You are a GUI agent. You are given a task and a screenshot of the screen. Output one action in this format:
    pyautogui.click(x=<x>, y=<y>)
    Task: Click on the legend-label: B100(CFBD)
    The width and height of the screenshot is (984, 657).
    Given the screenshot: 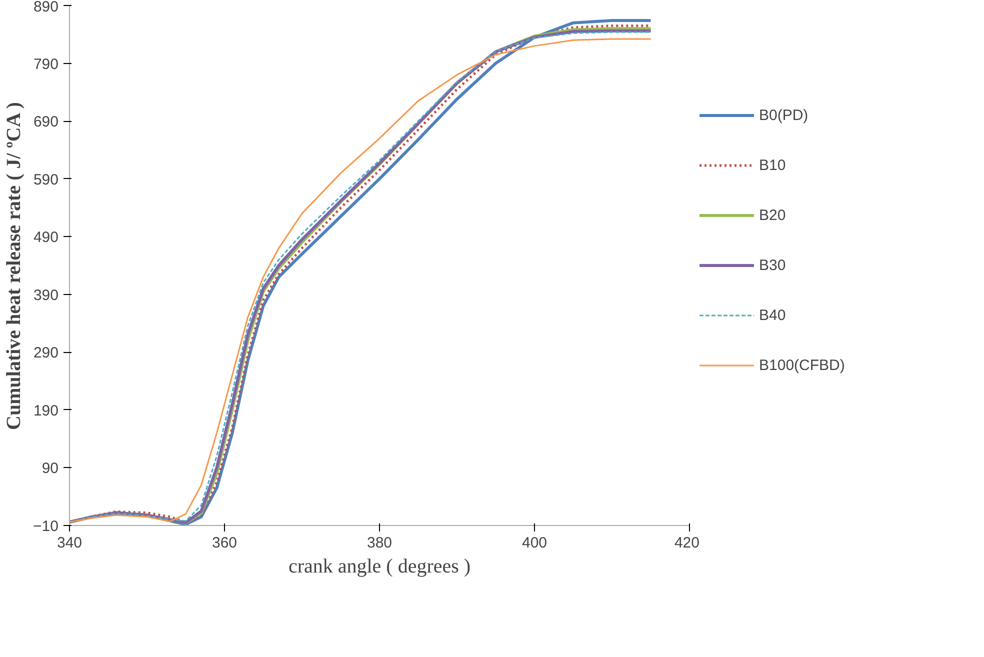 What is the action you would take?
    pyautogui.click(x=802, y=365)
    